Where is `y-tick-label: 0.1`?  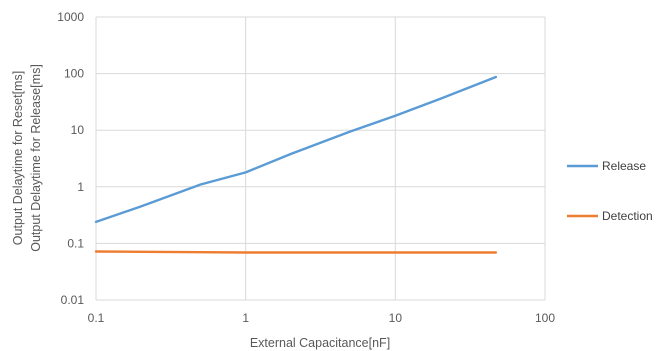
y-tick-label: 0.1 is located at coordinates (75, 243).